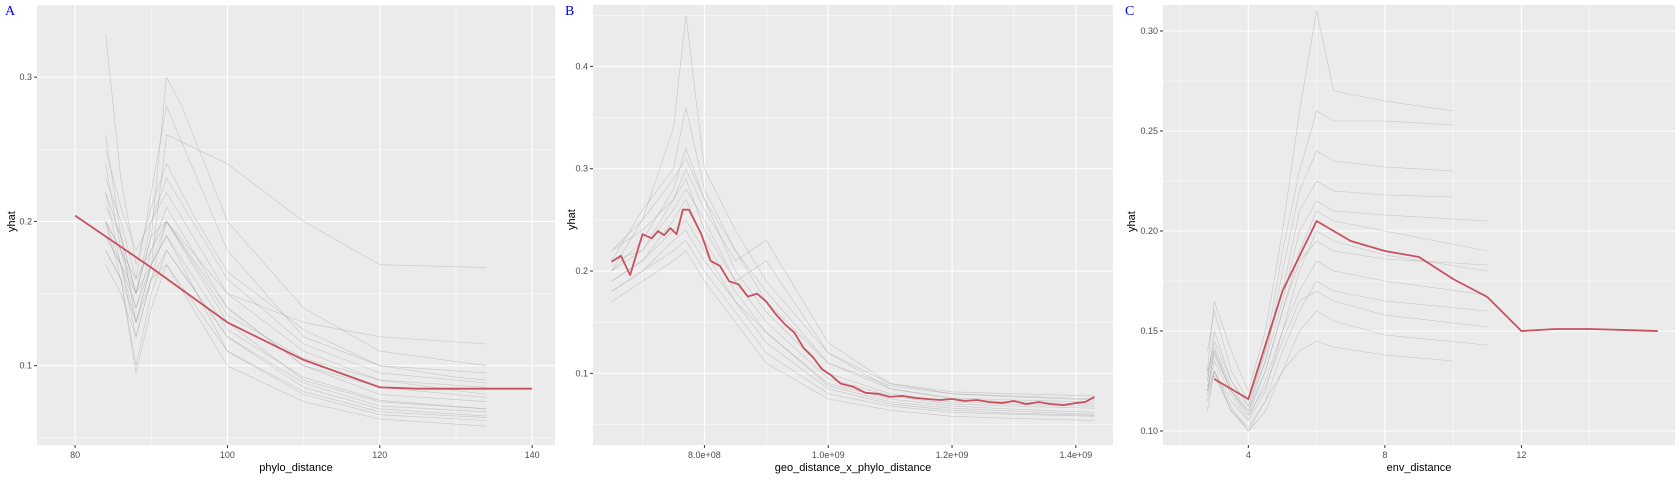 The image size is (1680, 480). What do you see at coordinates (570, 11) in the screenshot?
I see `panel-tag-b: B` at bounding box center [570, 11].